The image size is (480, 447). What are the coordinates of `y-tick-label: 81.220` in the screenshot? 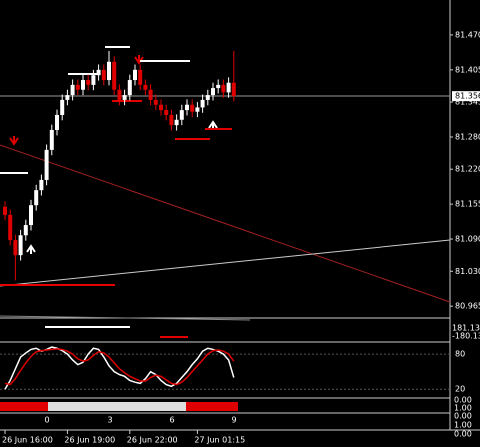 It's located at (467, 169).